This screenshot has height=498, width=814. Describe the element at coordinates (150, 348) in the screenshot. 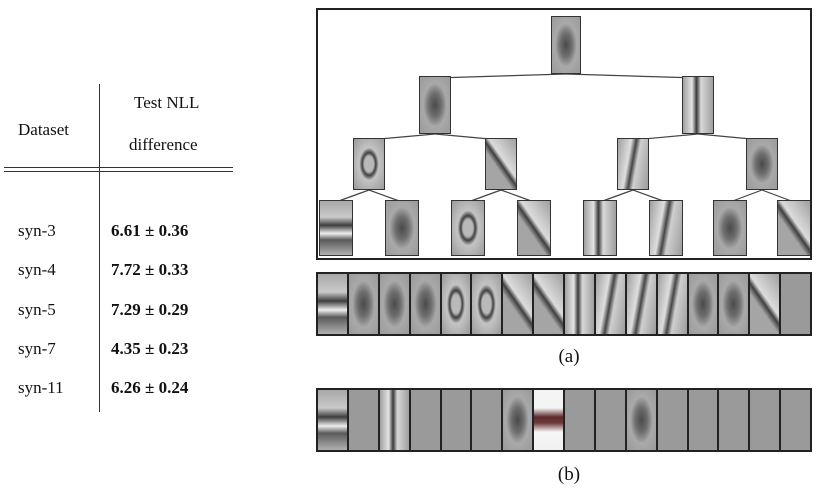

I see `nll-value-cell: 4.35 ± 0.23` at that location.